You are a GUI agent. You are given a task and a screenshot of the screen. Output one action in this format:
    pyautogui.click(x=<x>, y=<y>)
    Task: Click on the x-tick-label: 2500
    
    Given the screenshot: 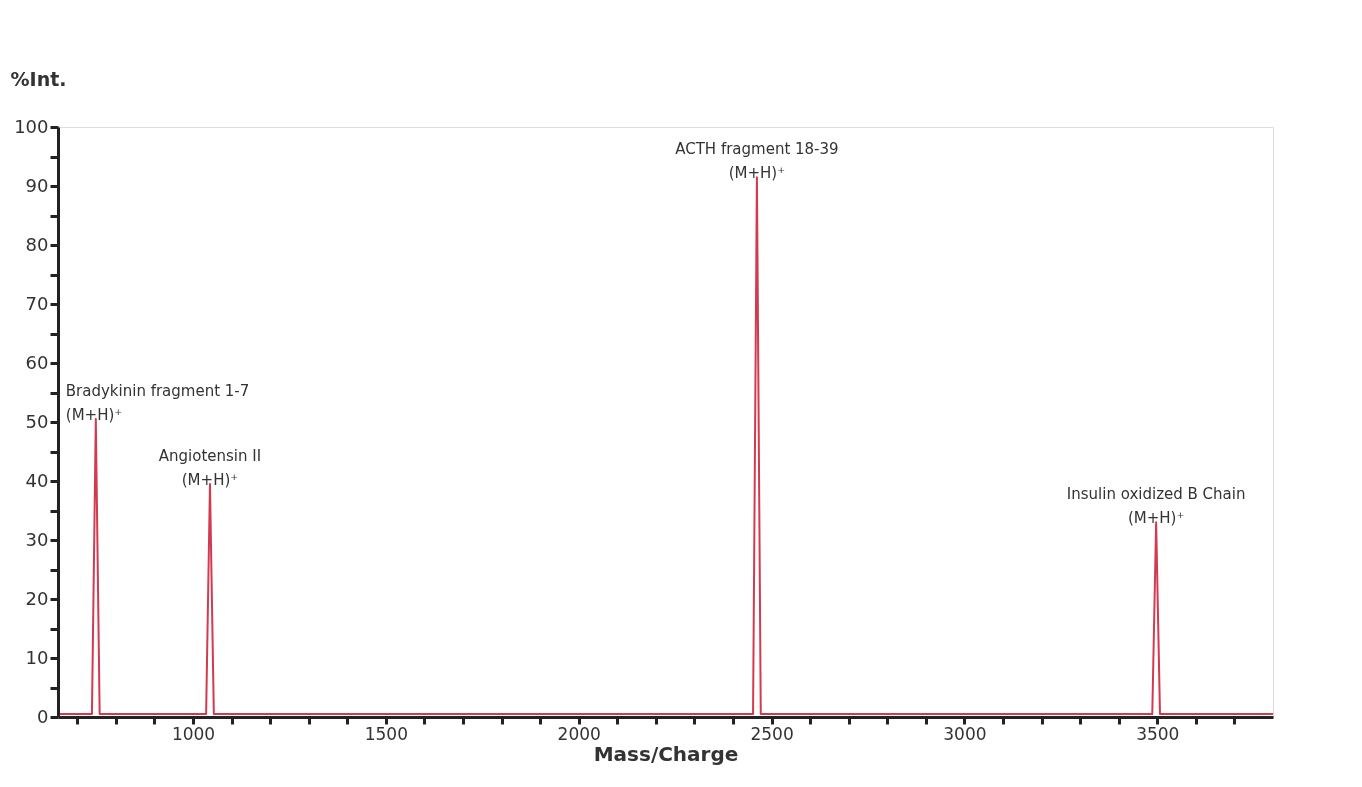 What is the action you would take?
    pyautogui.click(x=772, y=733)
    